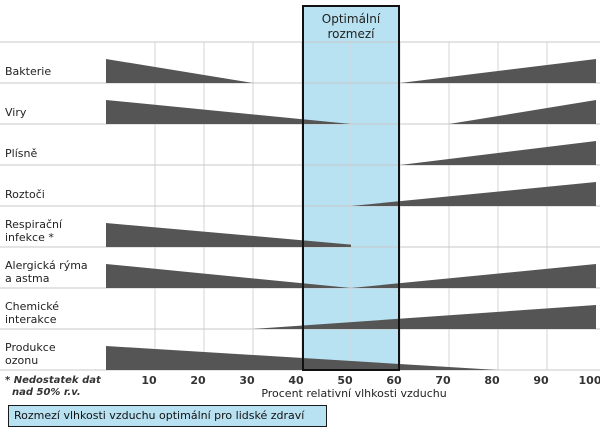  Describe the element at coordinates (345, 380) in the screenshot. I see `x-tick-label: 50` at that location.